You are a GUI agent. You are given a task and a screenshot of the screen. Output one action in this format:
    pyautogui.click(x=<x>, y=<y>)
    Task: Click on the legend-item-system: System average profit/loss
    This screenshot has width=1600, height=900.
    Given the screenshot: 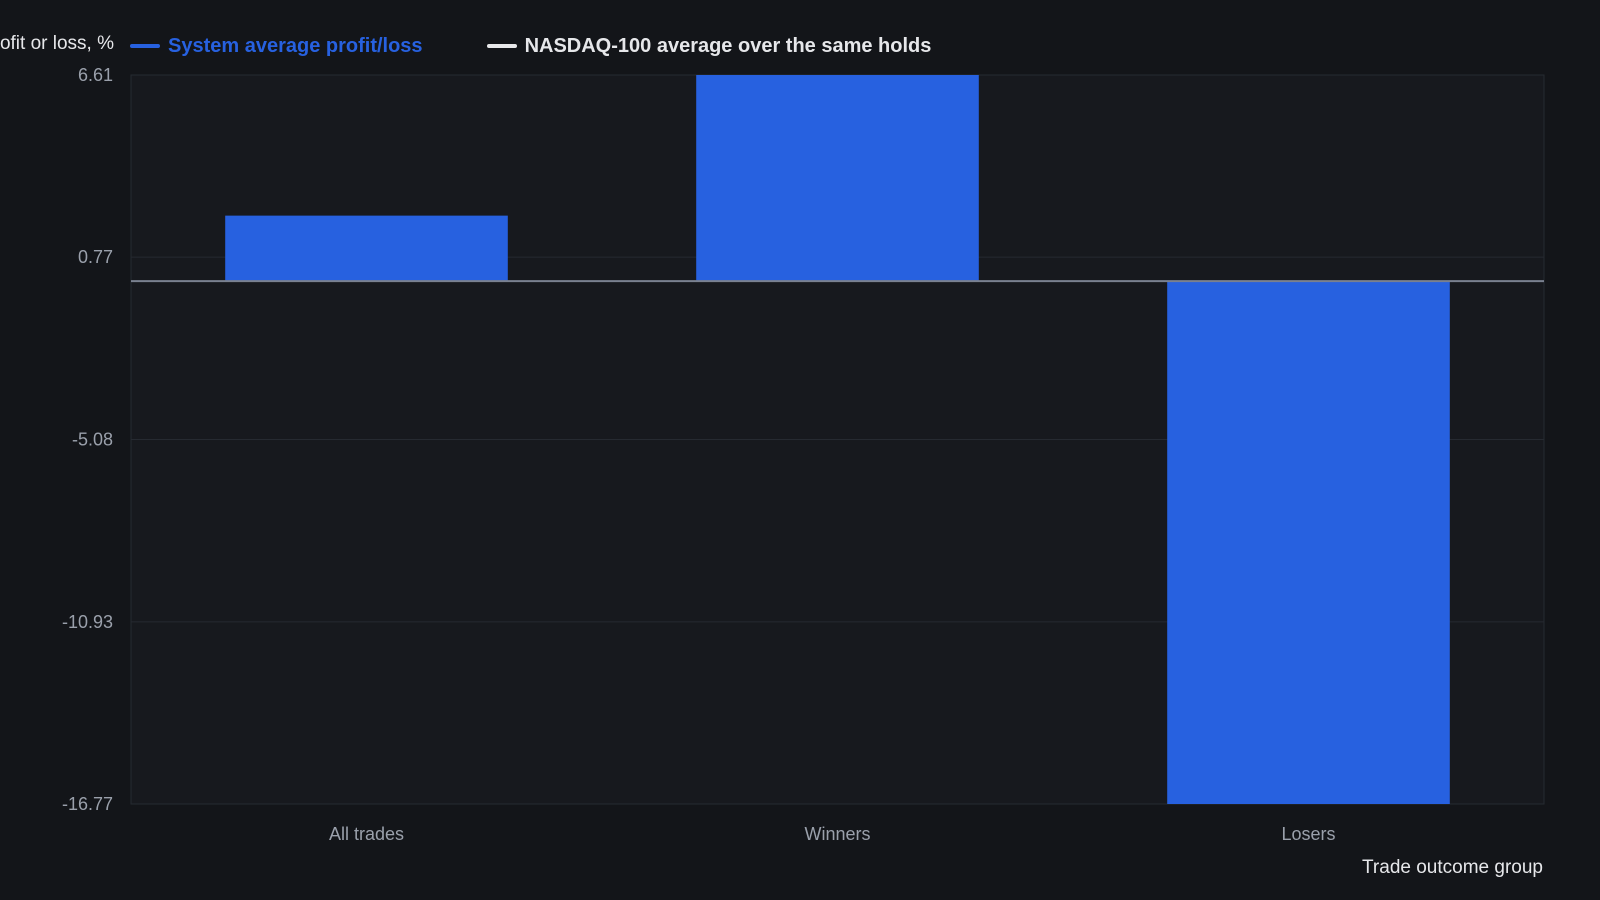 What is the action you would take?
    pyautogui.click(x=276, y=46)
    